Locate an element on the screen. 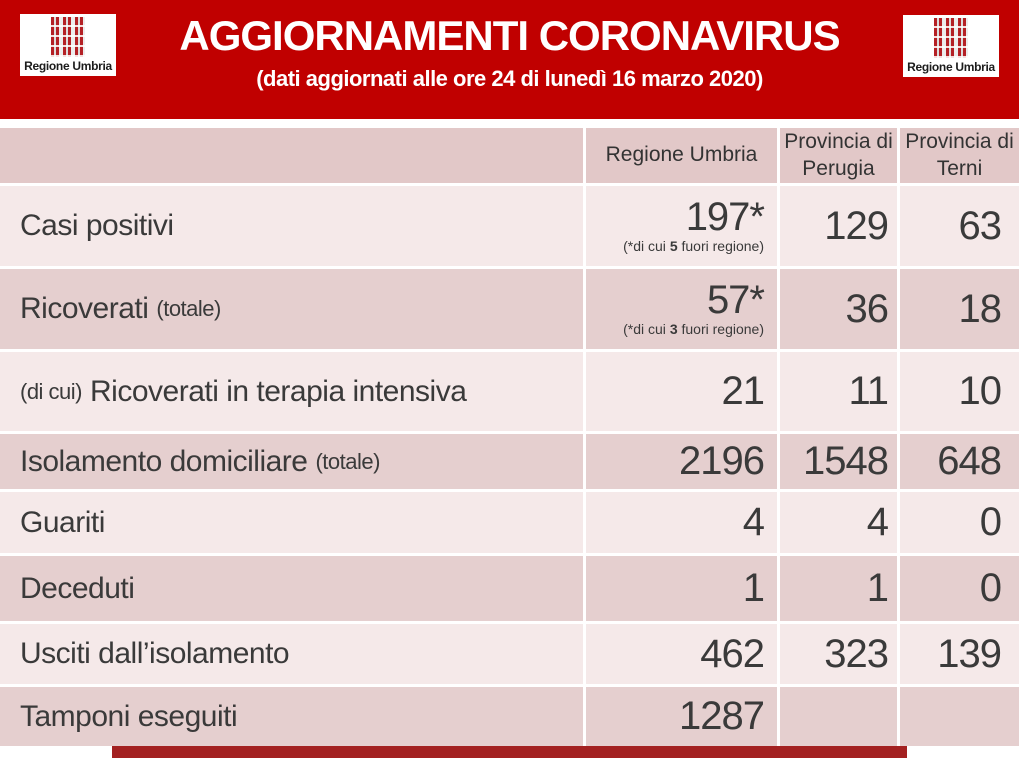 Image resolution: width=1019 pixels, height=758 pixels. value-umbria: 21 is located at coordinates (681, 391).